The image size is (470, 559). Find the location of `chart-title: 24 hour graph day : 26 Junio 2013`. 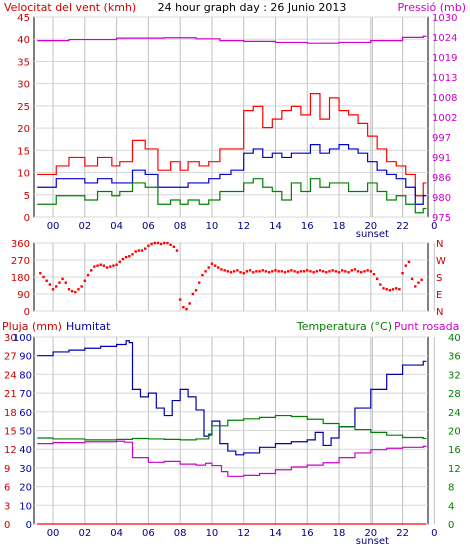

chart-title: 24 hour graph day : 26 Junio 2013 is located at coordinates (252, 7).